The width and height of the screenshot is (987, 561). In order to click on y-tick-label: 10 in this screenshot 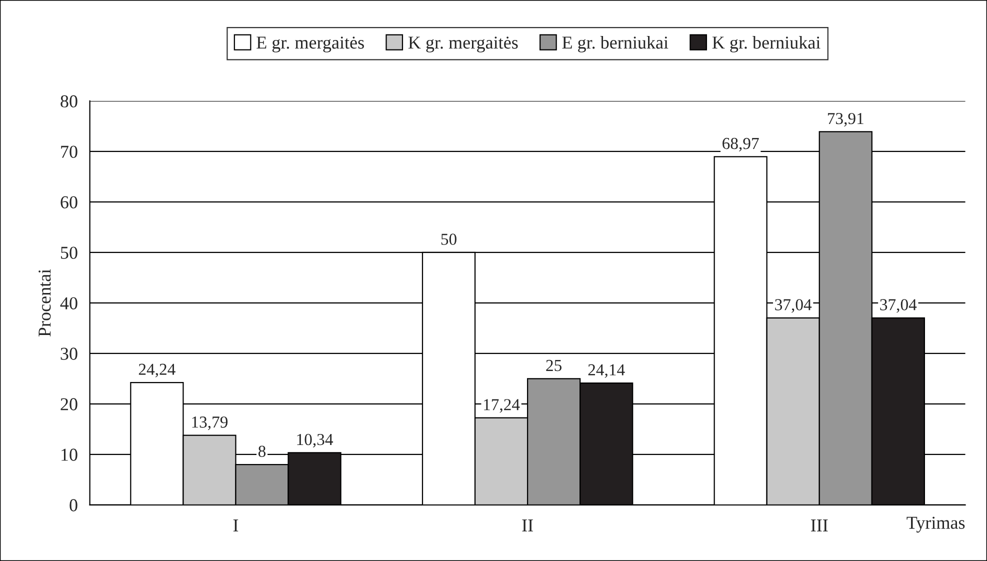, I will do `click(70, 454)`.